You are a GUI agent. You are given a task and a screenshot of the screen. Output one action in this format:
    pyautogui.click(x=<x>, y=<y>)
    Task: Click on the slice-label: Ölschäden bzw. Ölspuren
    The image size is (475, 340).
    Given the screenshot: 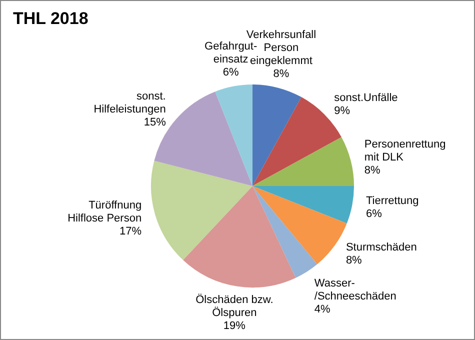 What is the action you would take?
    pyautogui.click(x=235, y=306)
    